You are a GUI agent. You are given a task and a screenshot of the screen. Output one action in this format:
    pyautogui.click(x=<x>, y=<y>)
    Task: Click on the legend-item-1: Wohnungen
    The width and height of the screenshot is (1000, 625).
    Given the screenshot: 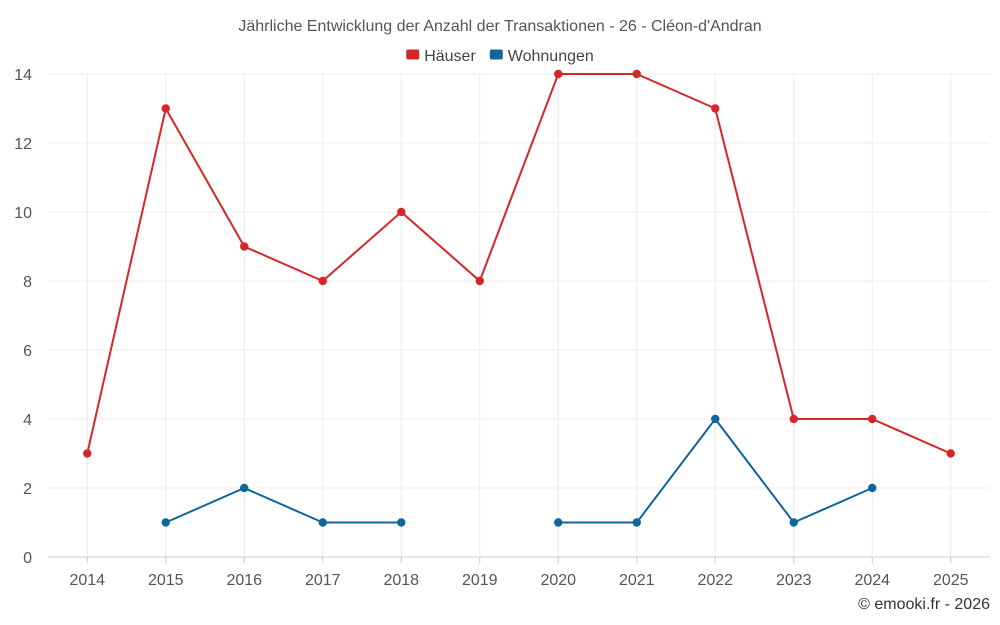 What is the action you would take?
    pyautogui.click(x=541, y=56)
    